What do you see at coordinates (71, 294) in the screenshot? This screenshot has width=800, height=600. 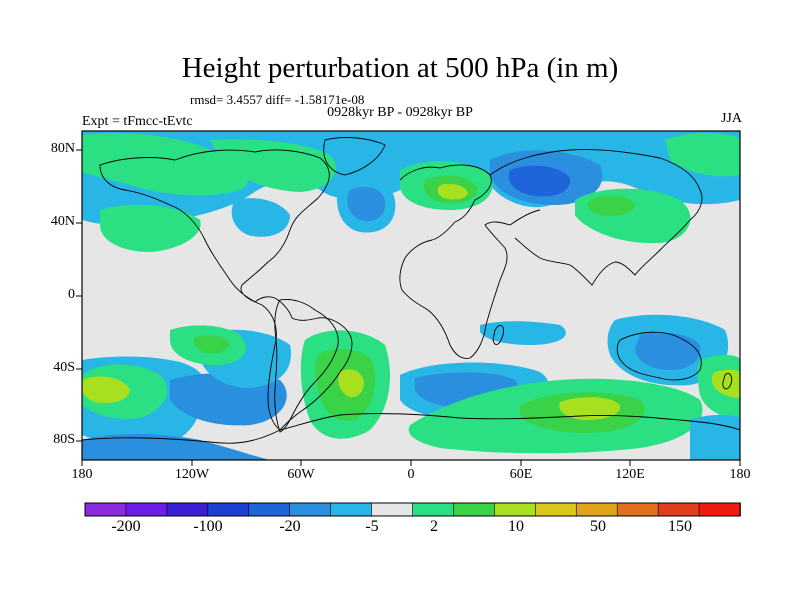 I see `lat-label-0: 0` at bounding box center [71, 294].